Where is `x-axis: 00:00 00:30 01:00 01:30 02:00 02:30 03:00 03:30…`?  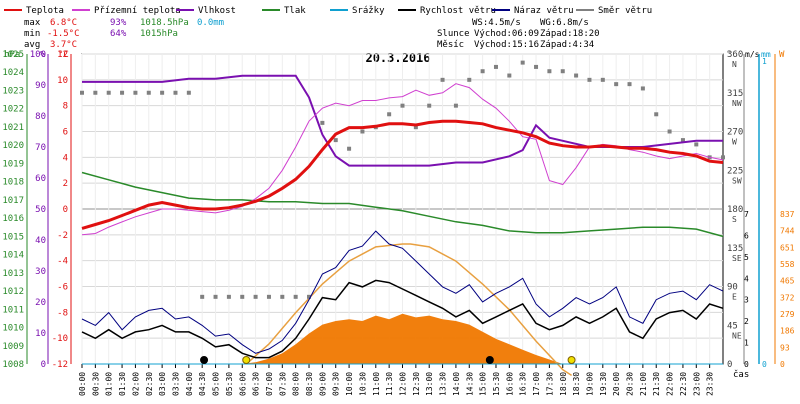 x-axis: 00:00 00:30 01:00 01:30 02:00 02:30 03:00 03:30… is located at coordinates (396, 380).